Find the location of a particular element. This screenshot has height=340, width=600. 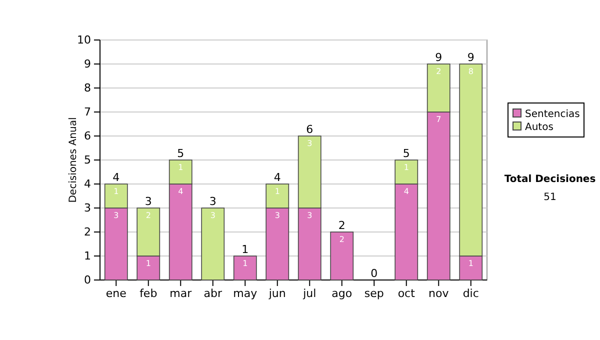

x-tick-label: dic is located at coordinates (470, 293).